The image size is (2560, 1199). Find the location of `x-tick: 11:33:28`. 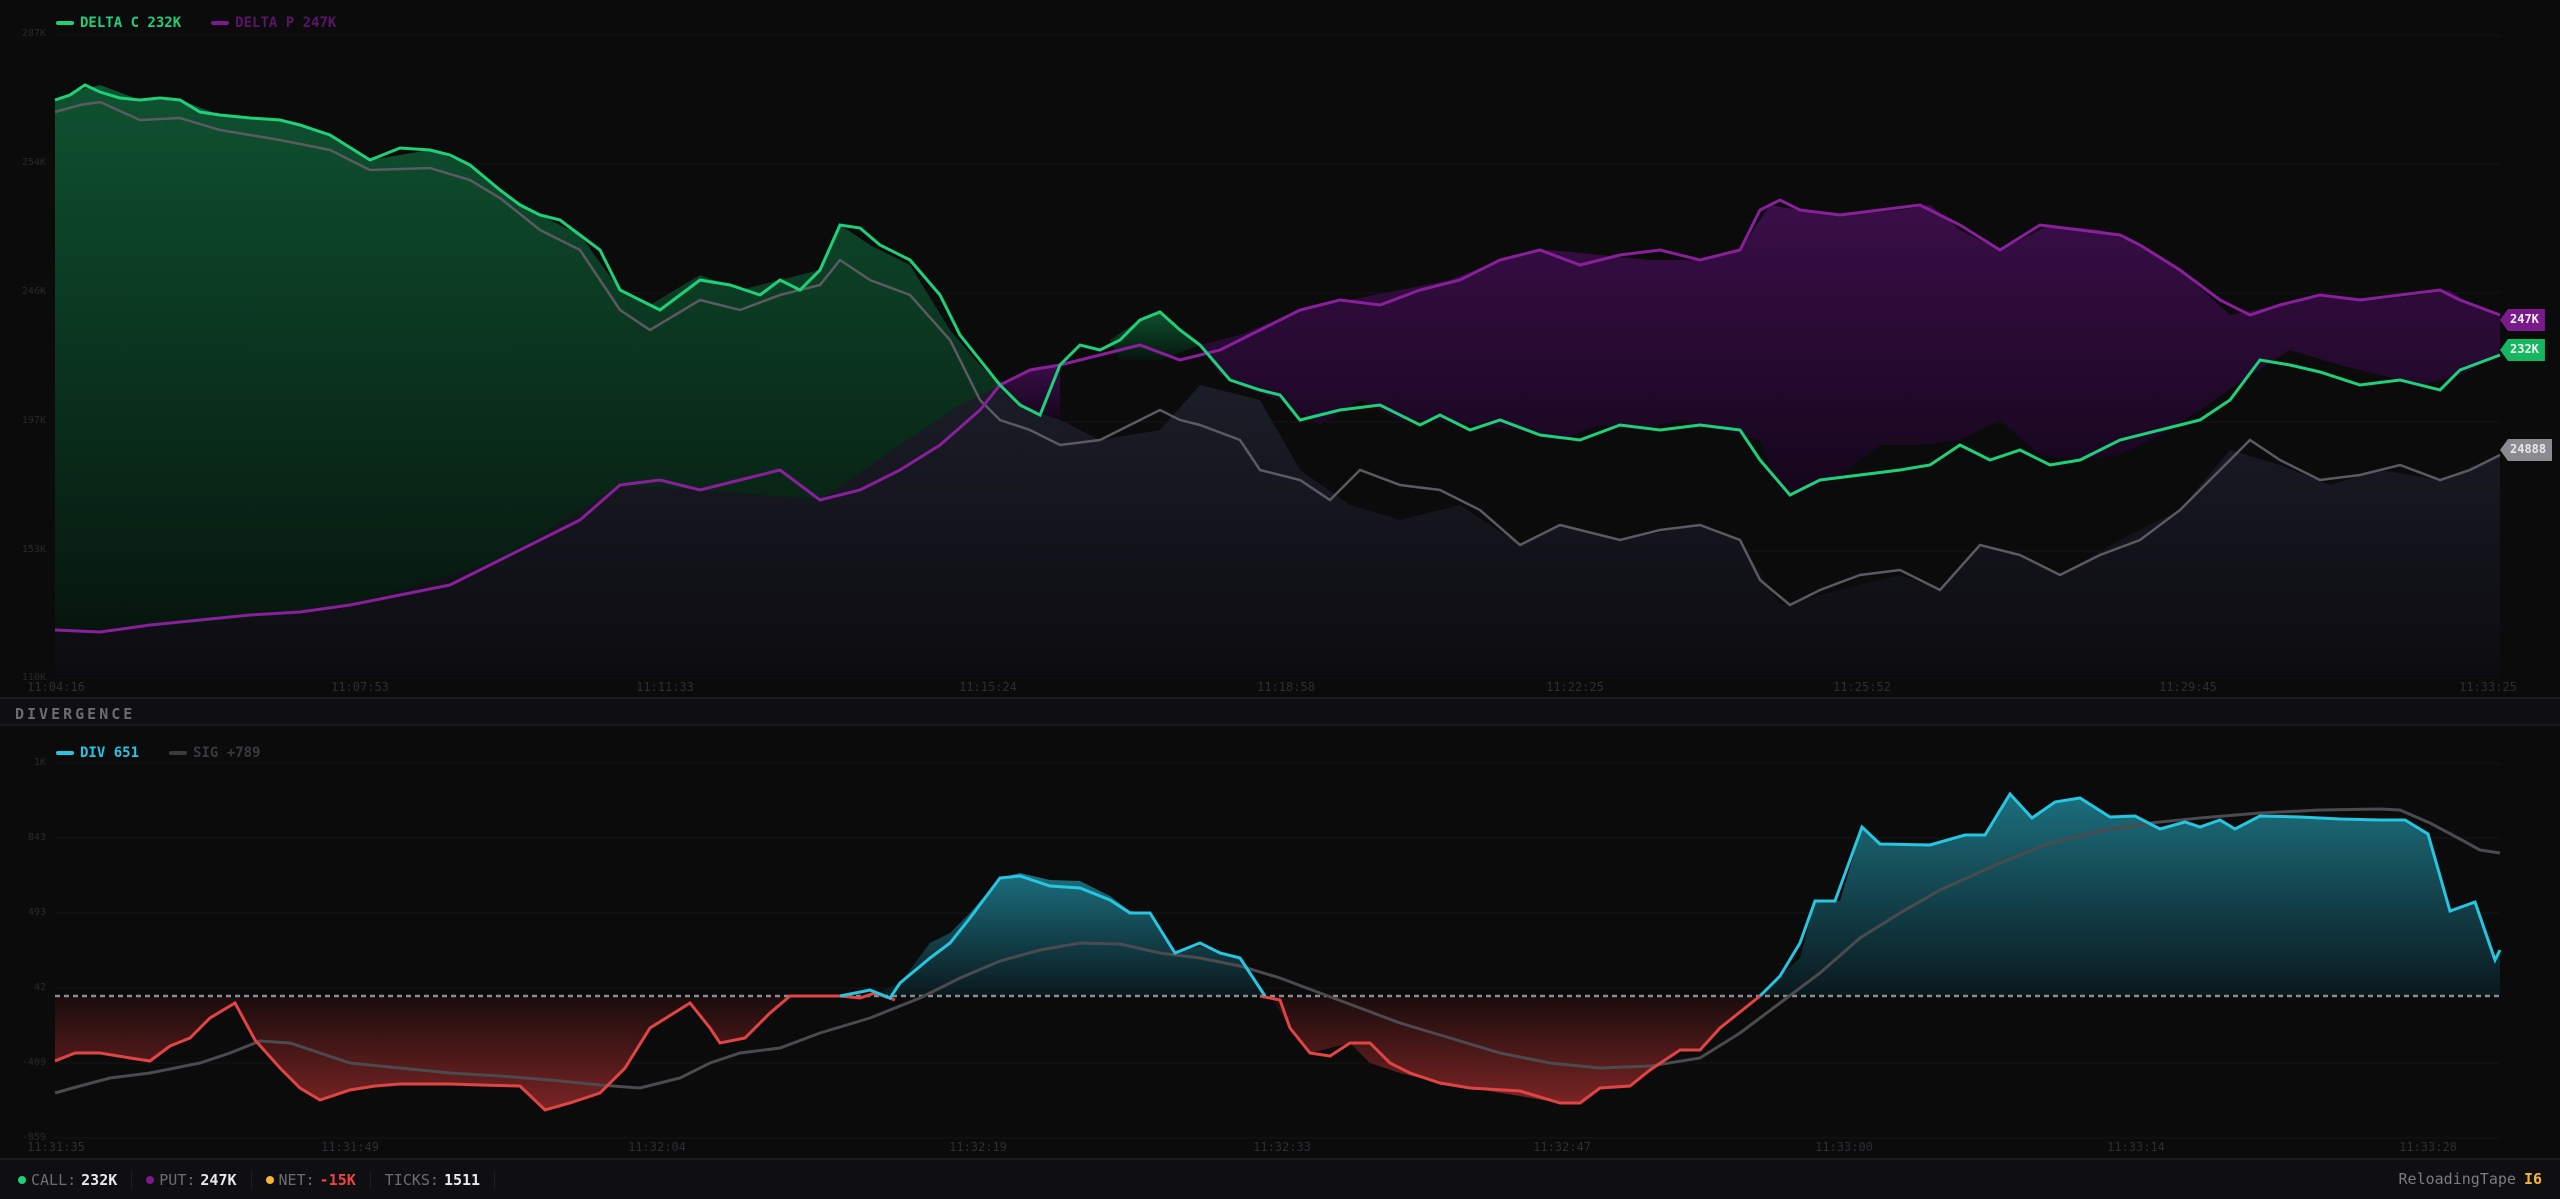

x-tick: 11:33:28 is located at coordinates (2428, 1147).